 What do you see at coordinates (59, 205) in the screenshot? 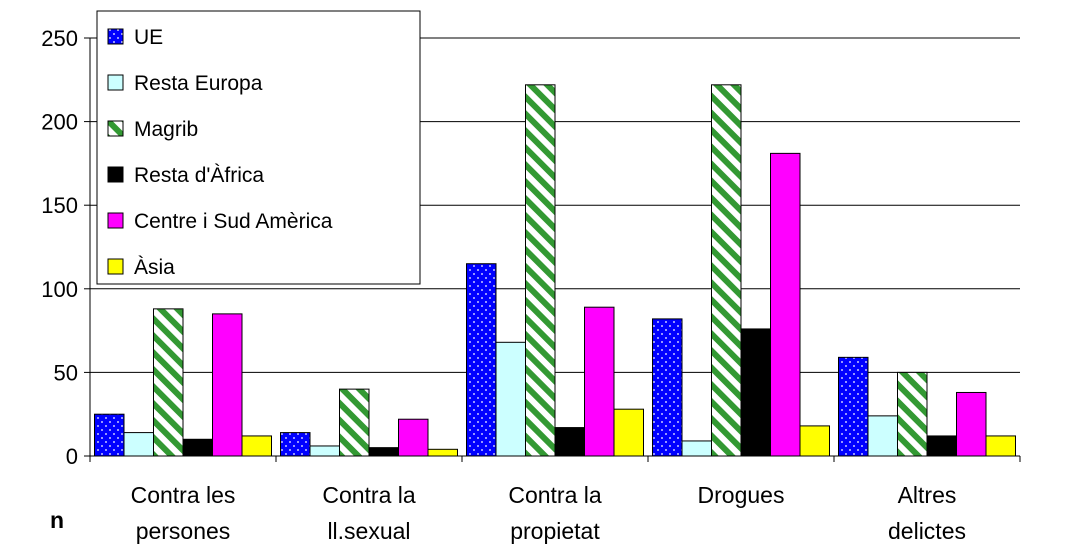
I see `y-tick-label: 150` at bounding box center [59, 205].